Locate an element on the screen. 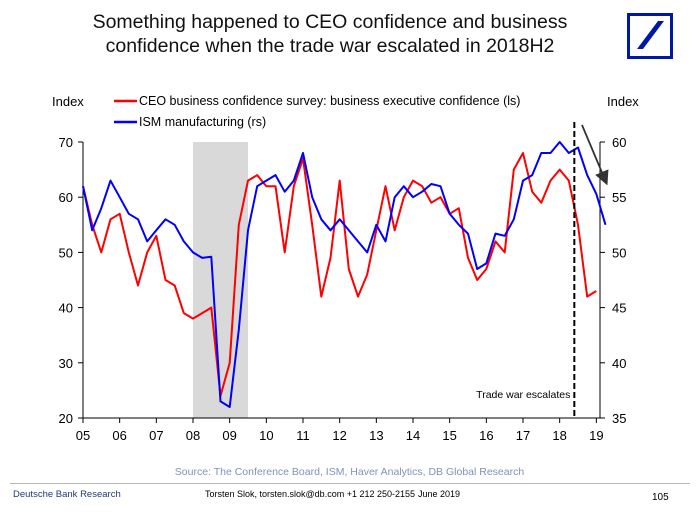 This screenshot has height=519, width=699. x-tick-label: 07 is located at coordinates (156, 435).